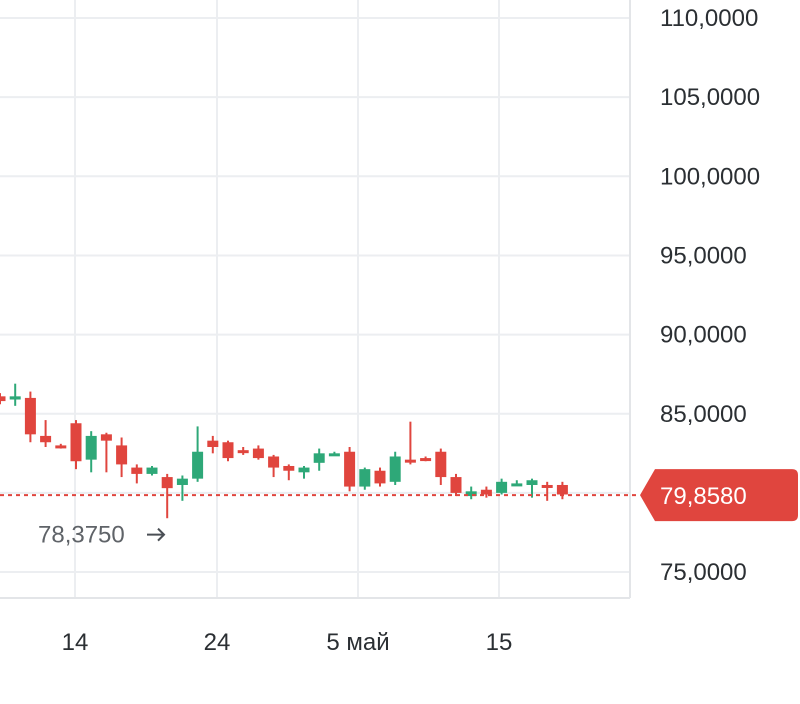 The width and height of the screenshot is (800, 704). I want to click on y-tick-label: 100,0000, so click(710, 176).